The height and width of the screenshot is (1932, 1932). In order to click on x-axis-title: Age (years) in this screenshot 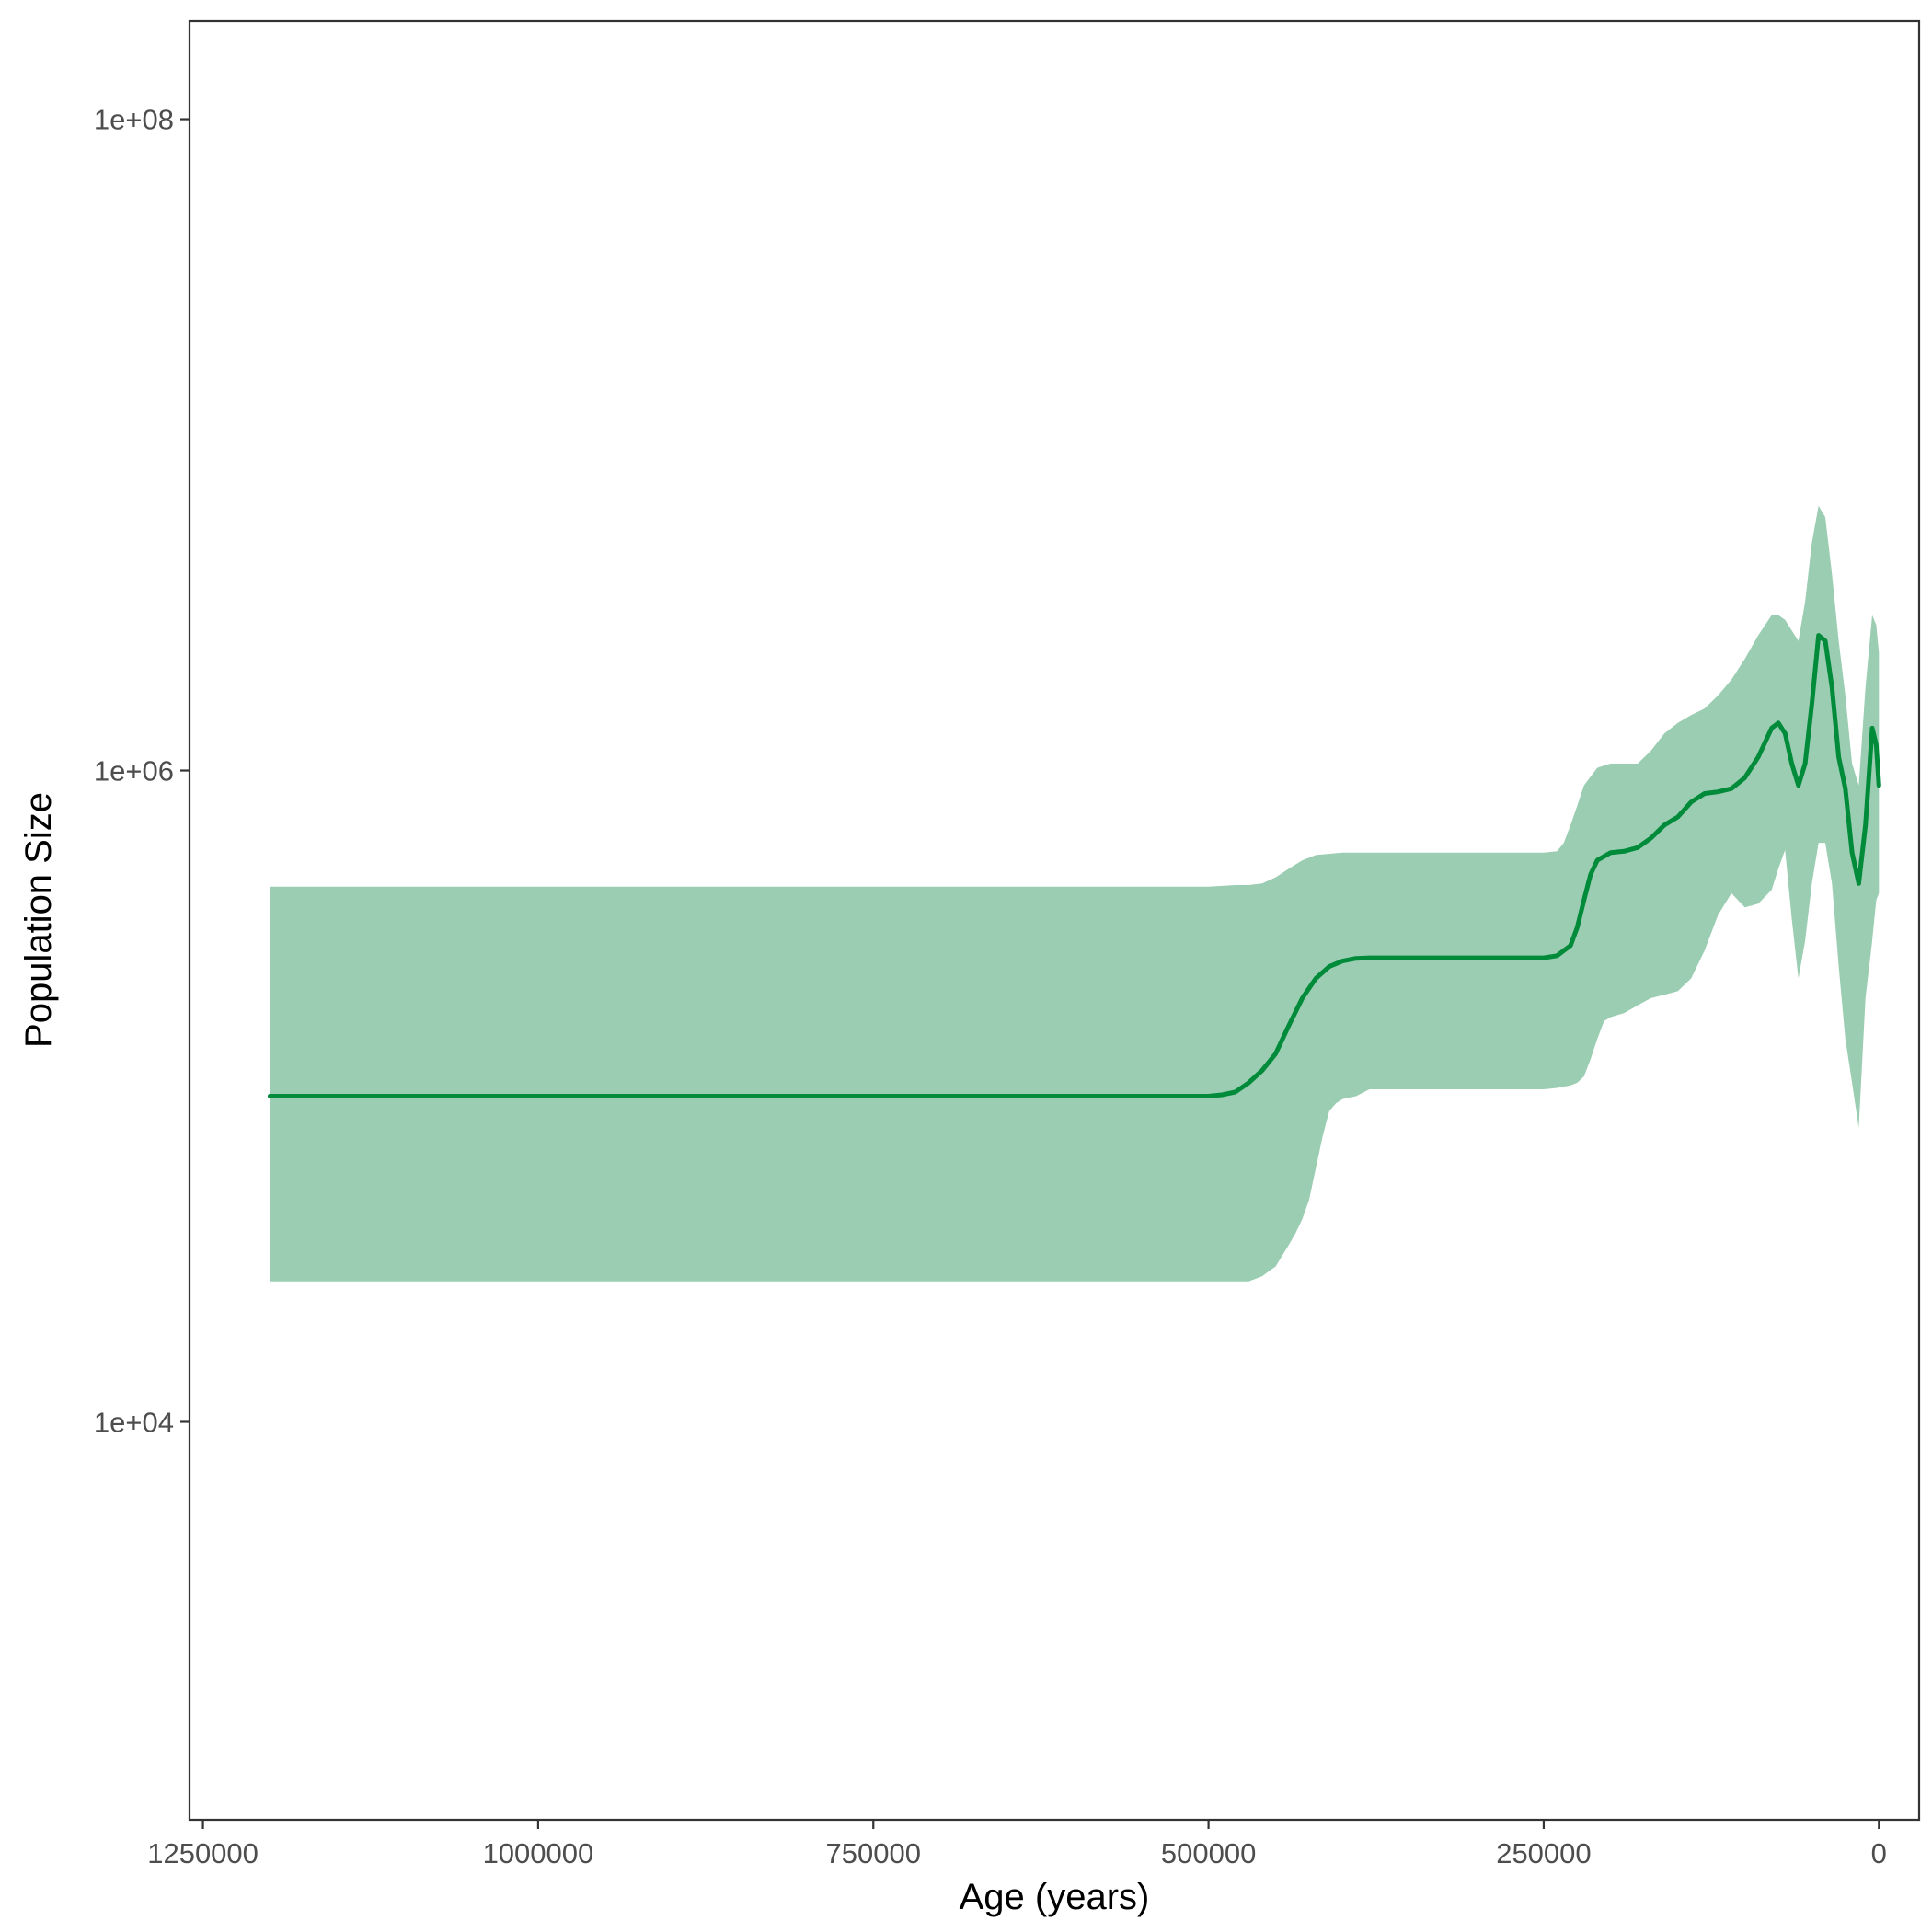, I will do `click(1055, 1897)`.